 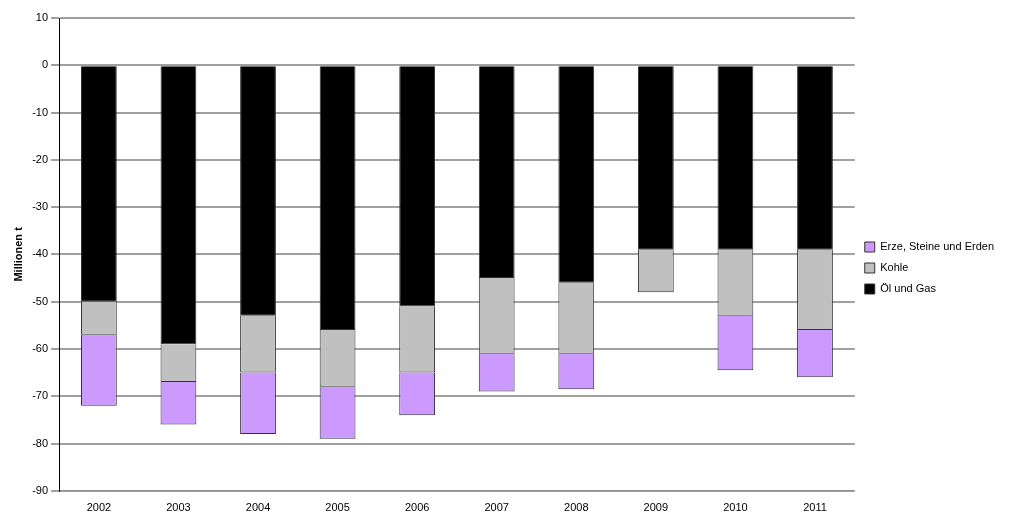 I want to click on x-tick-label: 2003, so click(x=178, y=507).